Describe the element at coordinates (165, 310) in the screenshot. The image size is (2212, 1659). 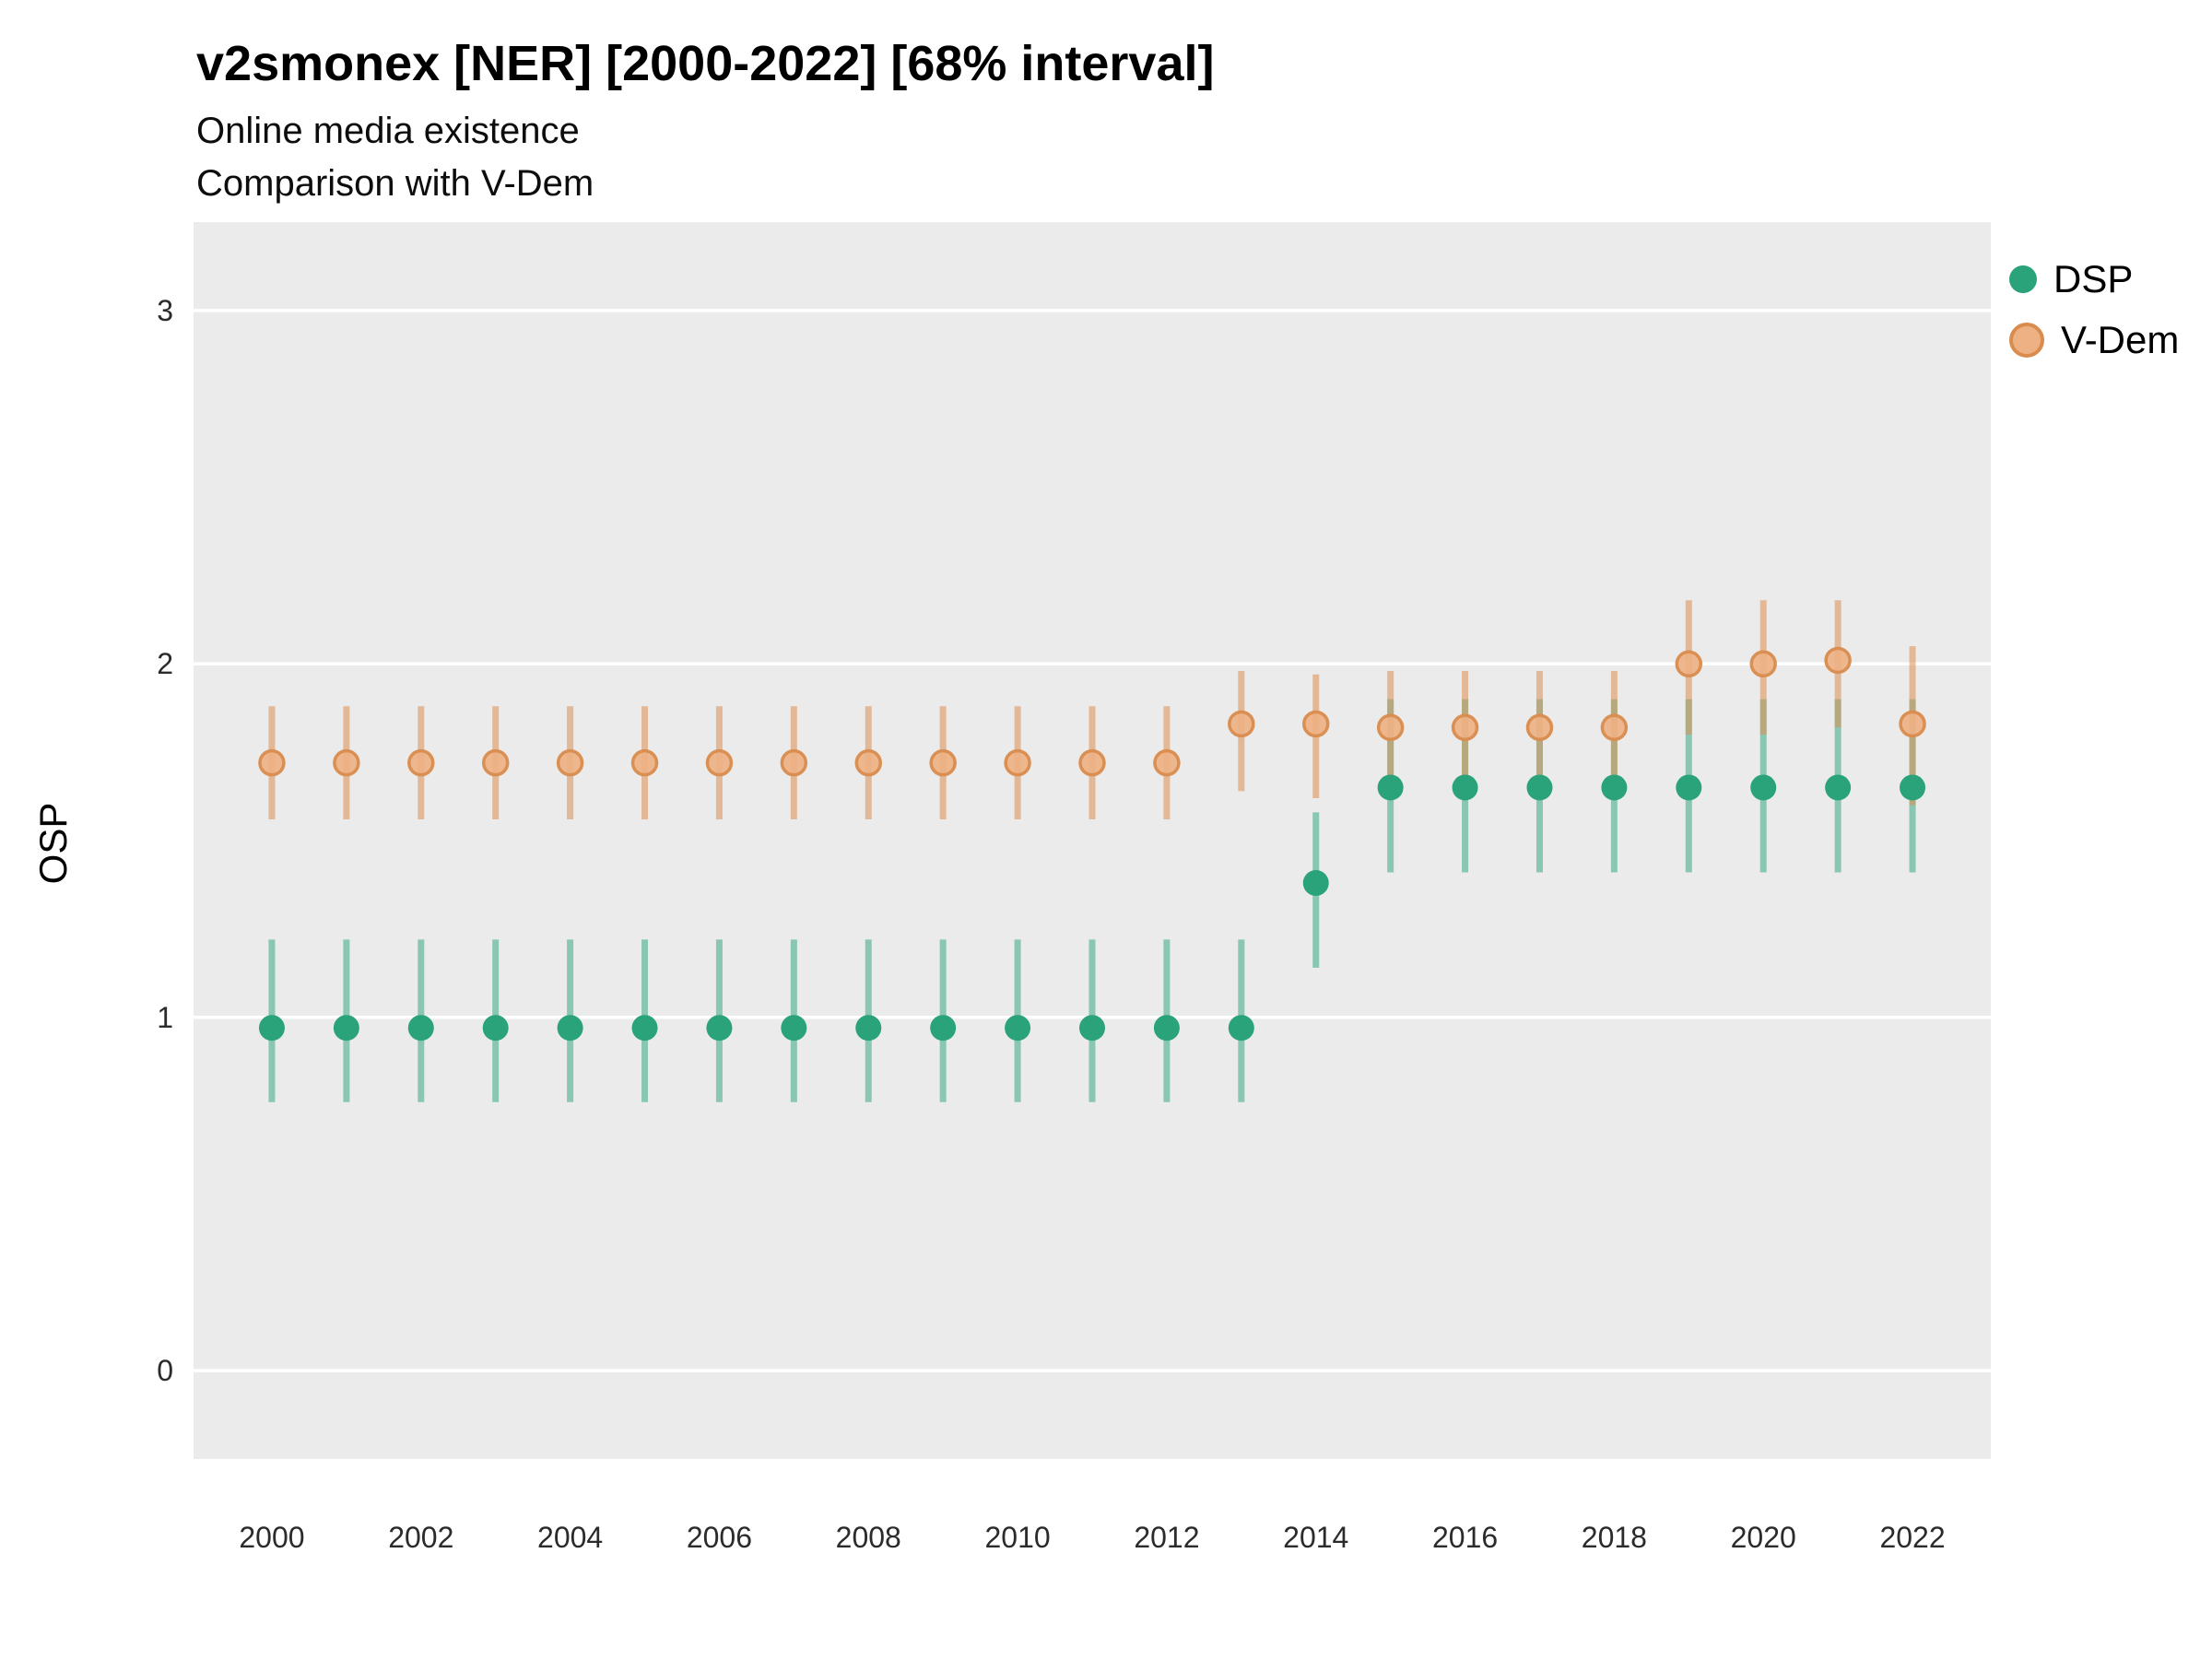
I see `y-tick-label: 3` at that location.